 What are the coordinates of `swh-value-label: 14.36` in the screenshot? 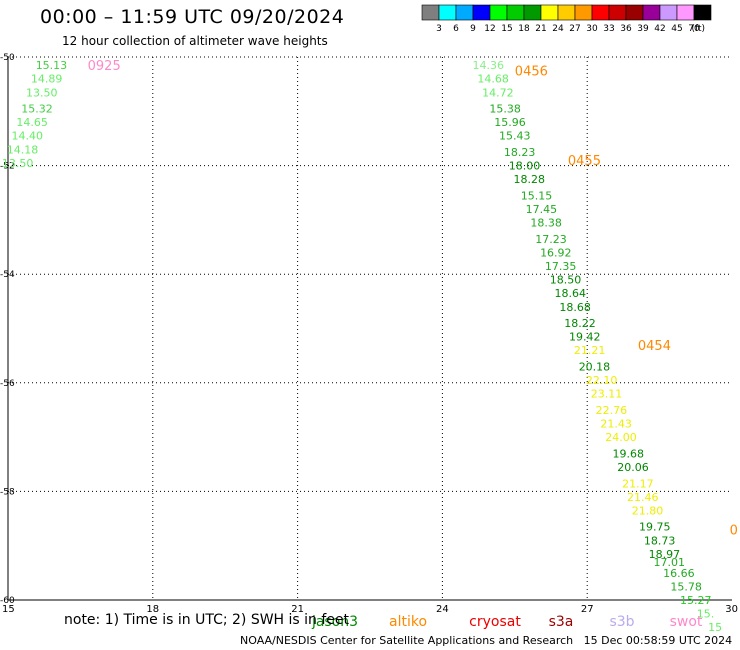 It's located at (489, 65).